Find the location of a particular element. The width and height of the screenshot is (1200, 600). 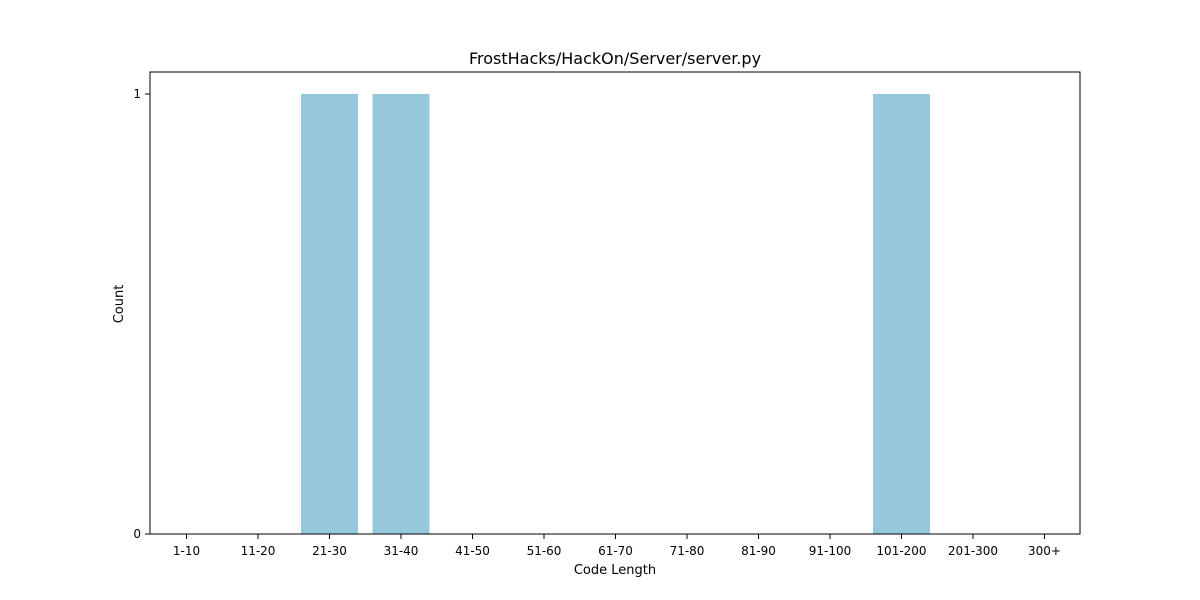

x-tick-label: 31-40 is located at coordinates (401, 551).